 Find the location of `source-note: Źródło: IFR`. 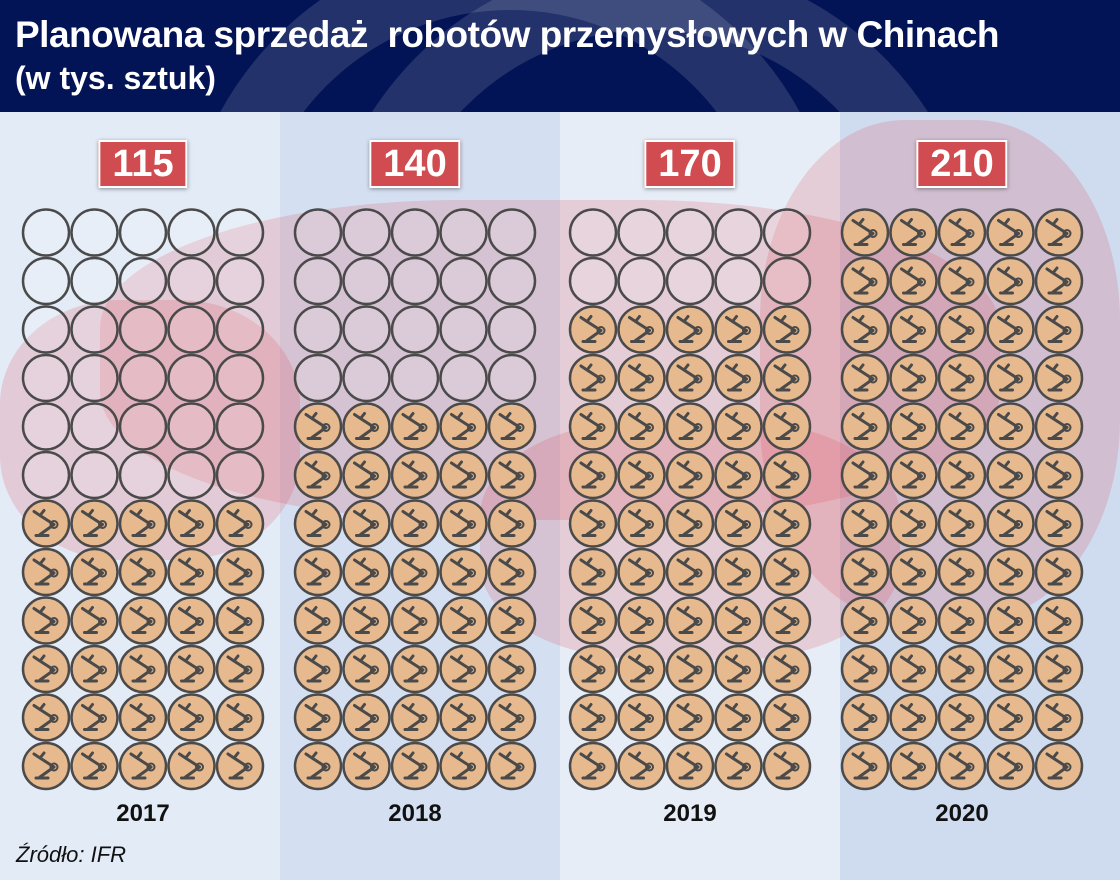

source-note: Źródło: IFR is located at coordinates (71, 854).